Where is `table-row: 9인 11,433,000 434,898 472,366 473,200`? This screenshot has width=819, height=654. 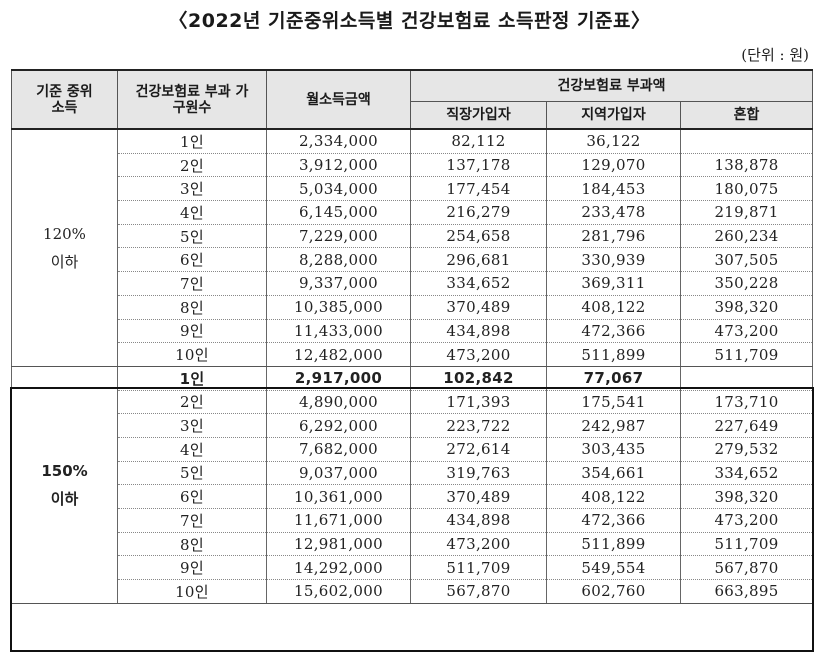
table-row: 9인 11,433,000 434,898 472,366 473,200 is located at coordinates (413, 331).